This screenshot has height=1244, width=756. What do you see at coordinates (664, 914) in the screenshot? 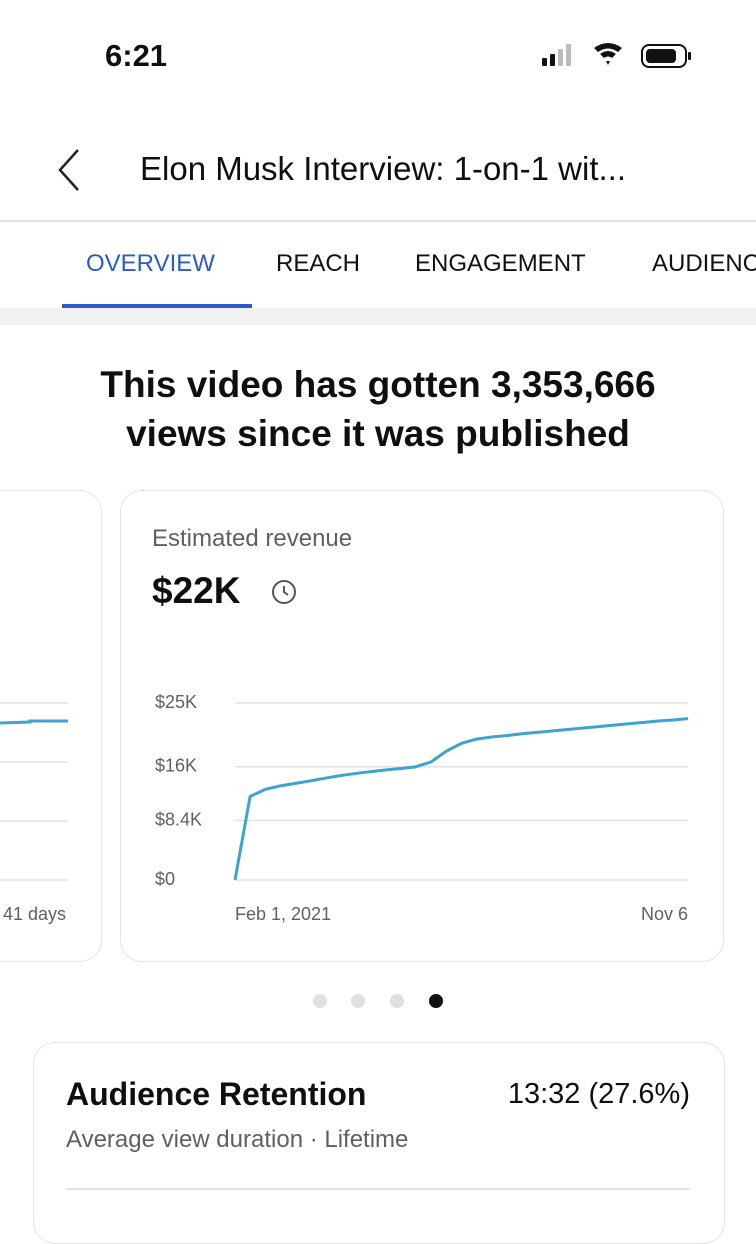
I see `x-tick-label: Nov 6` at bounding box center [664, 914].